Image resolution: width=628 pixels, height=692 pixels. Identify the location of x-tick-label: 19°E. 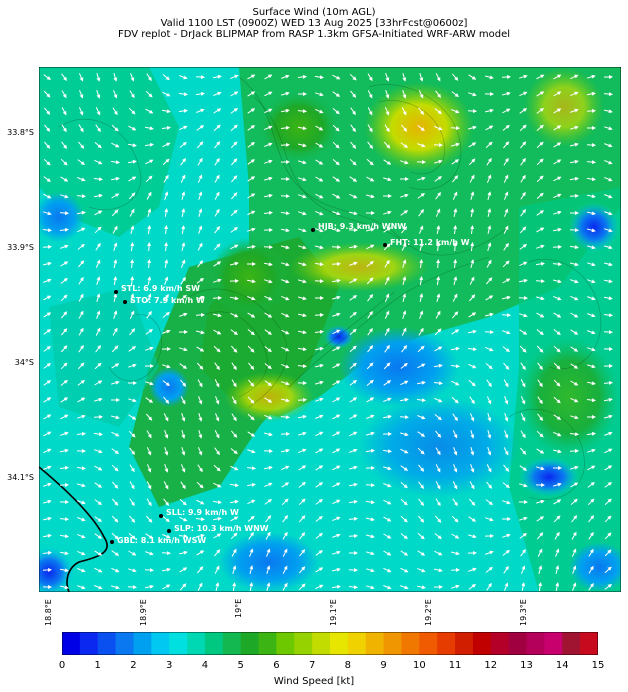
(238, 608).